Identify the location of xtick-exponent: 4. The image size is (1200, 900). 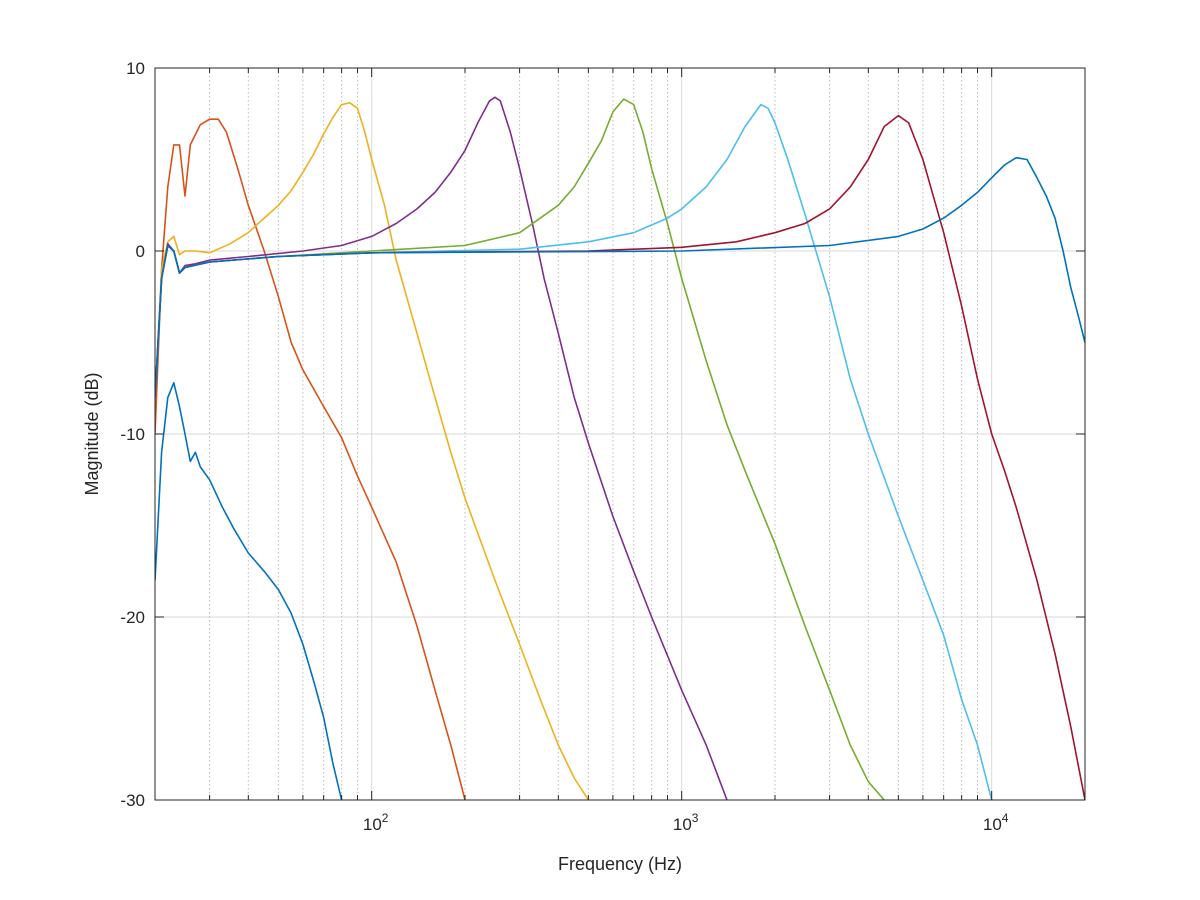
(1005, 818).